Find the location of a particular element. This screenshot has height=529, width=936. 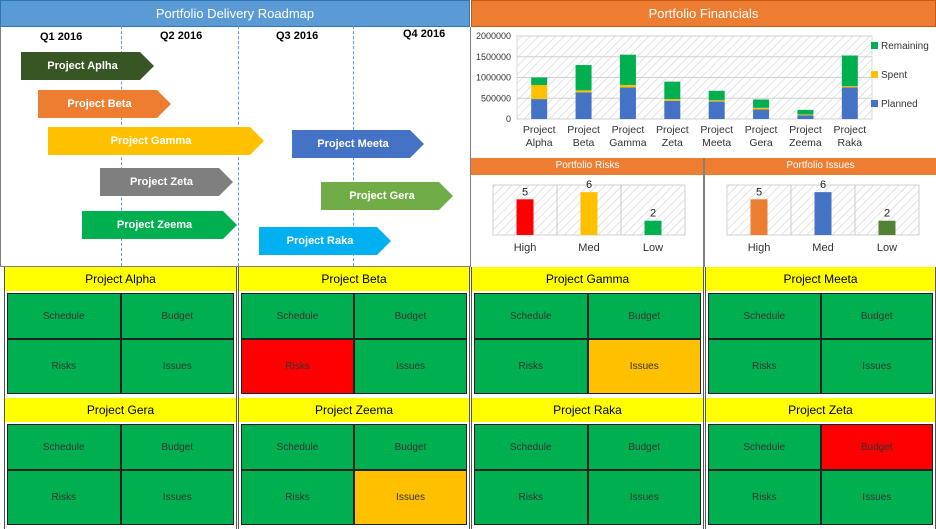

legend-label: Planned is located at coordinates (899, 104).